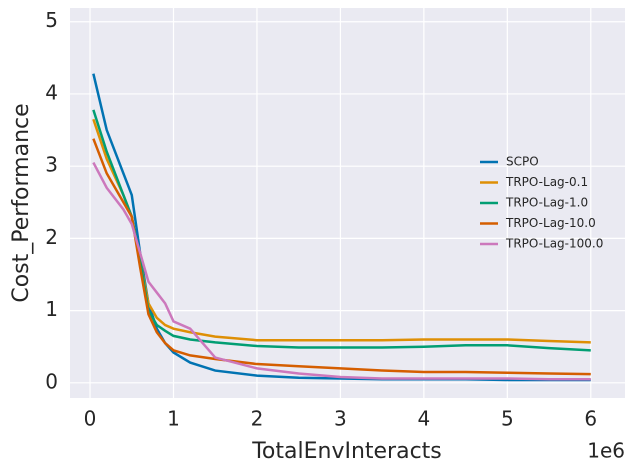 The height and width of the screenshot is (475, 635). Describe the element at coordinates (550, 223) in the screenshot. I see `legend-label: TRPO-Lag-10.0` at that location.